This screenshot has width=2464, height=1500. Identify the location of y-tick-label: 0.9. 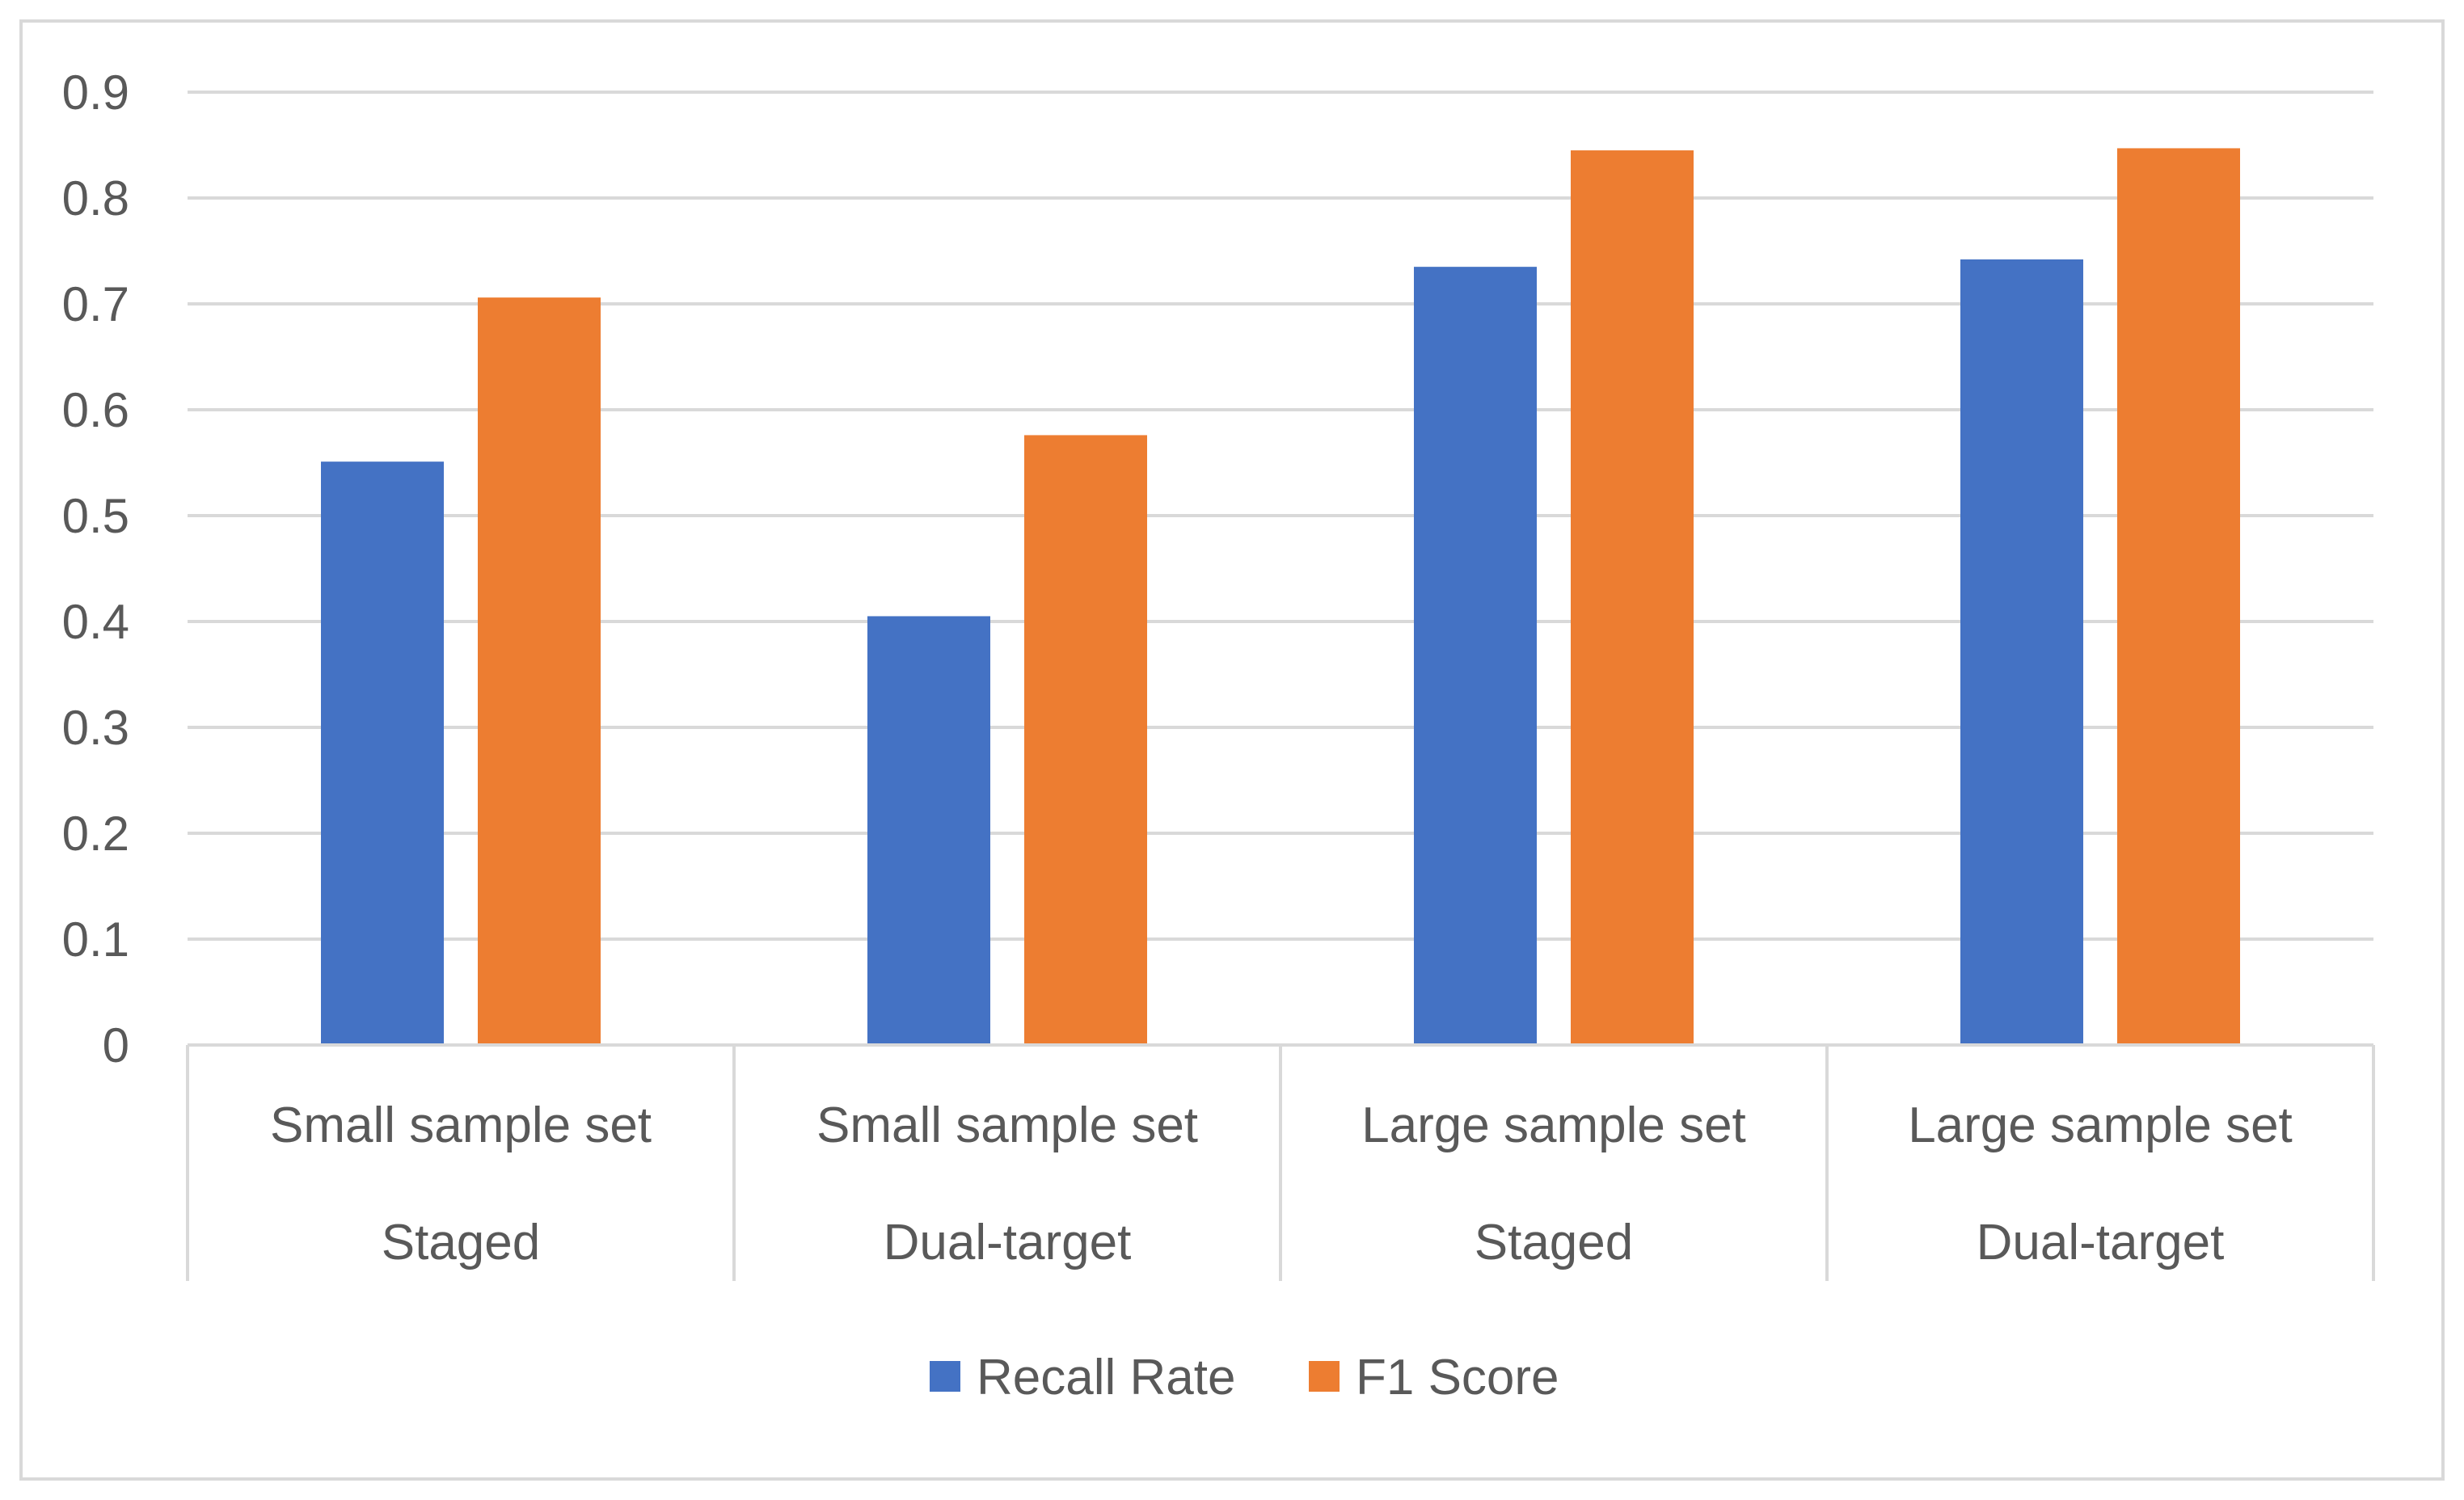
(96, 92).